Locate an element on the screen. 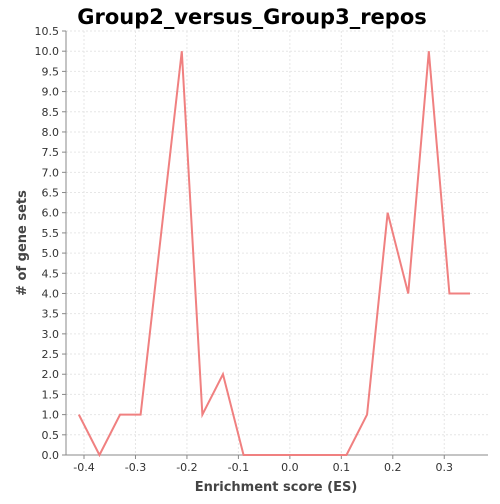  x-tick-label: -0.2 is located at coordinates (186, 467).